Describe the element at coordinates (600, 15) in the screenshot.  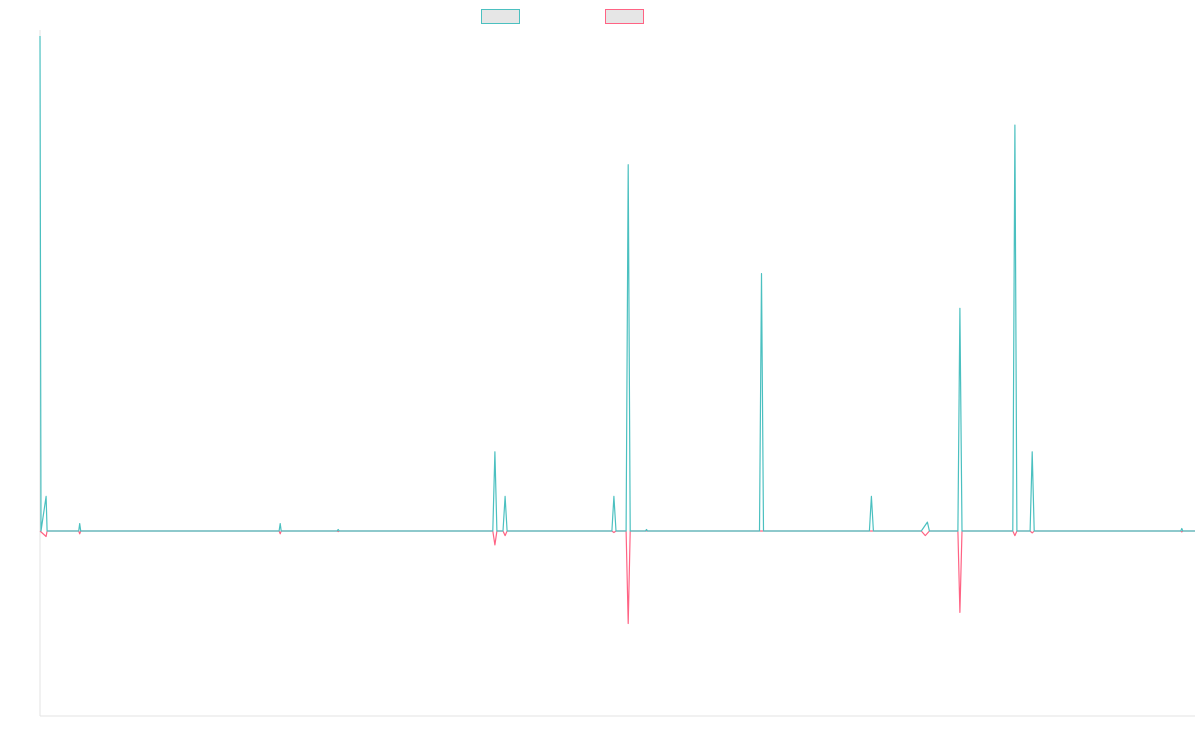
I see `legend` at that location.